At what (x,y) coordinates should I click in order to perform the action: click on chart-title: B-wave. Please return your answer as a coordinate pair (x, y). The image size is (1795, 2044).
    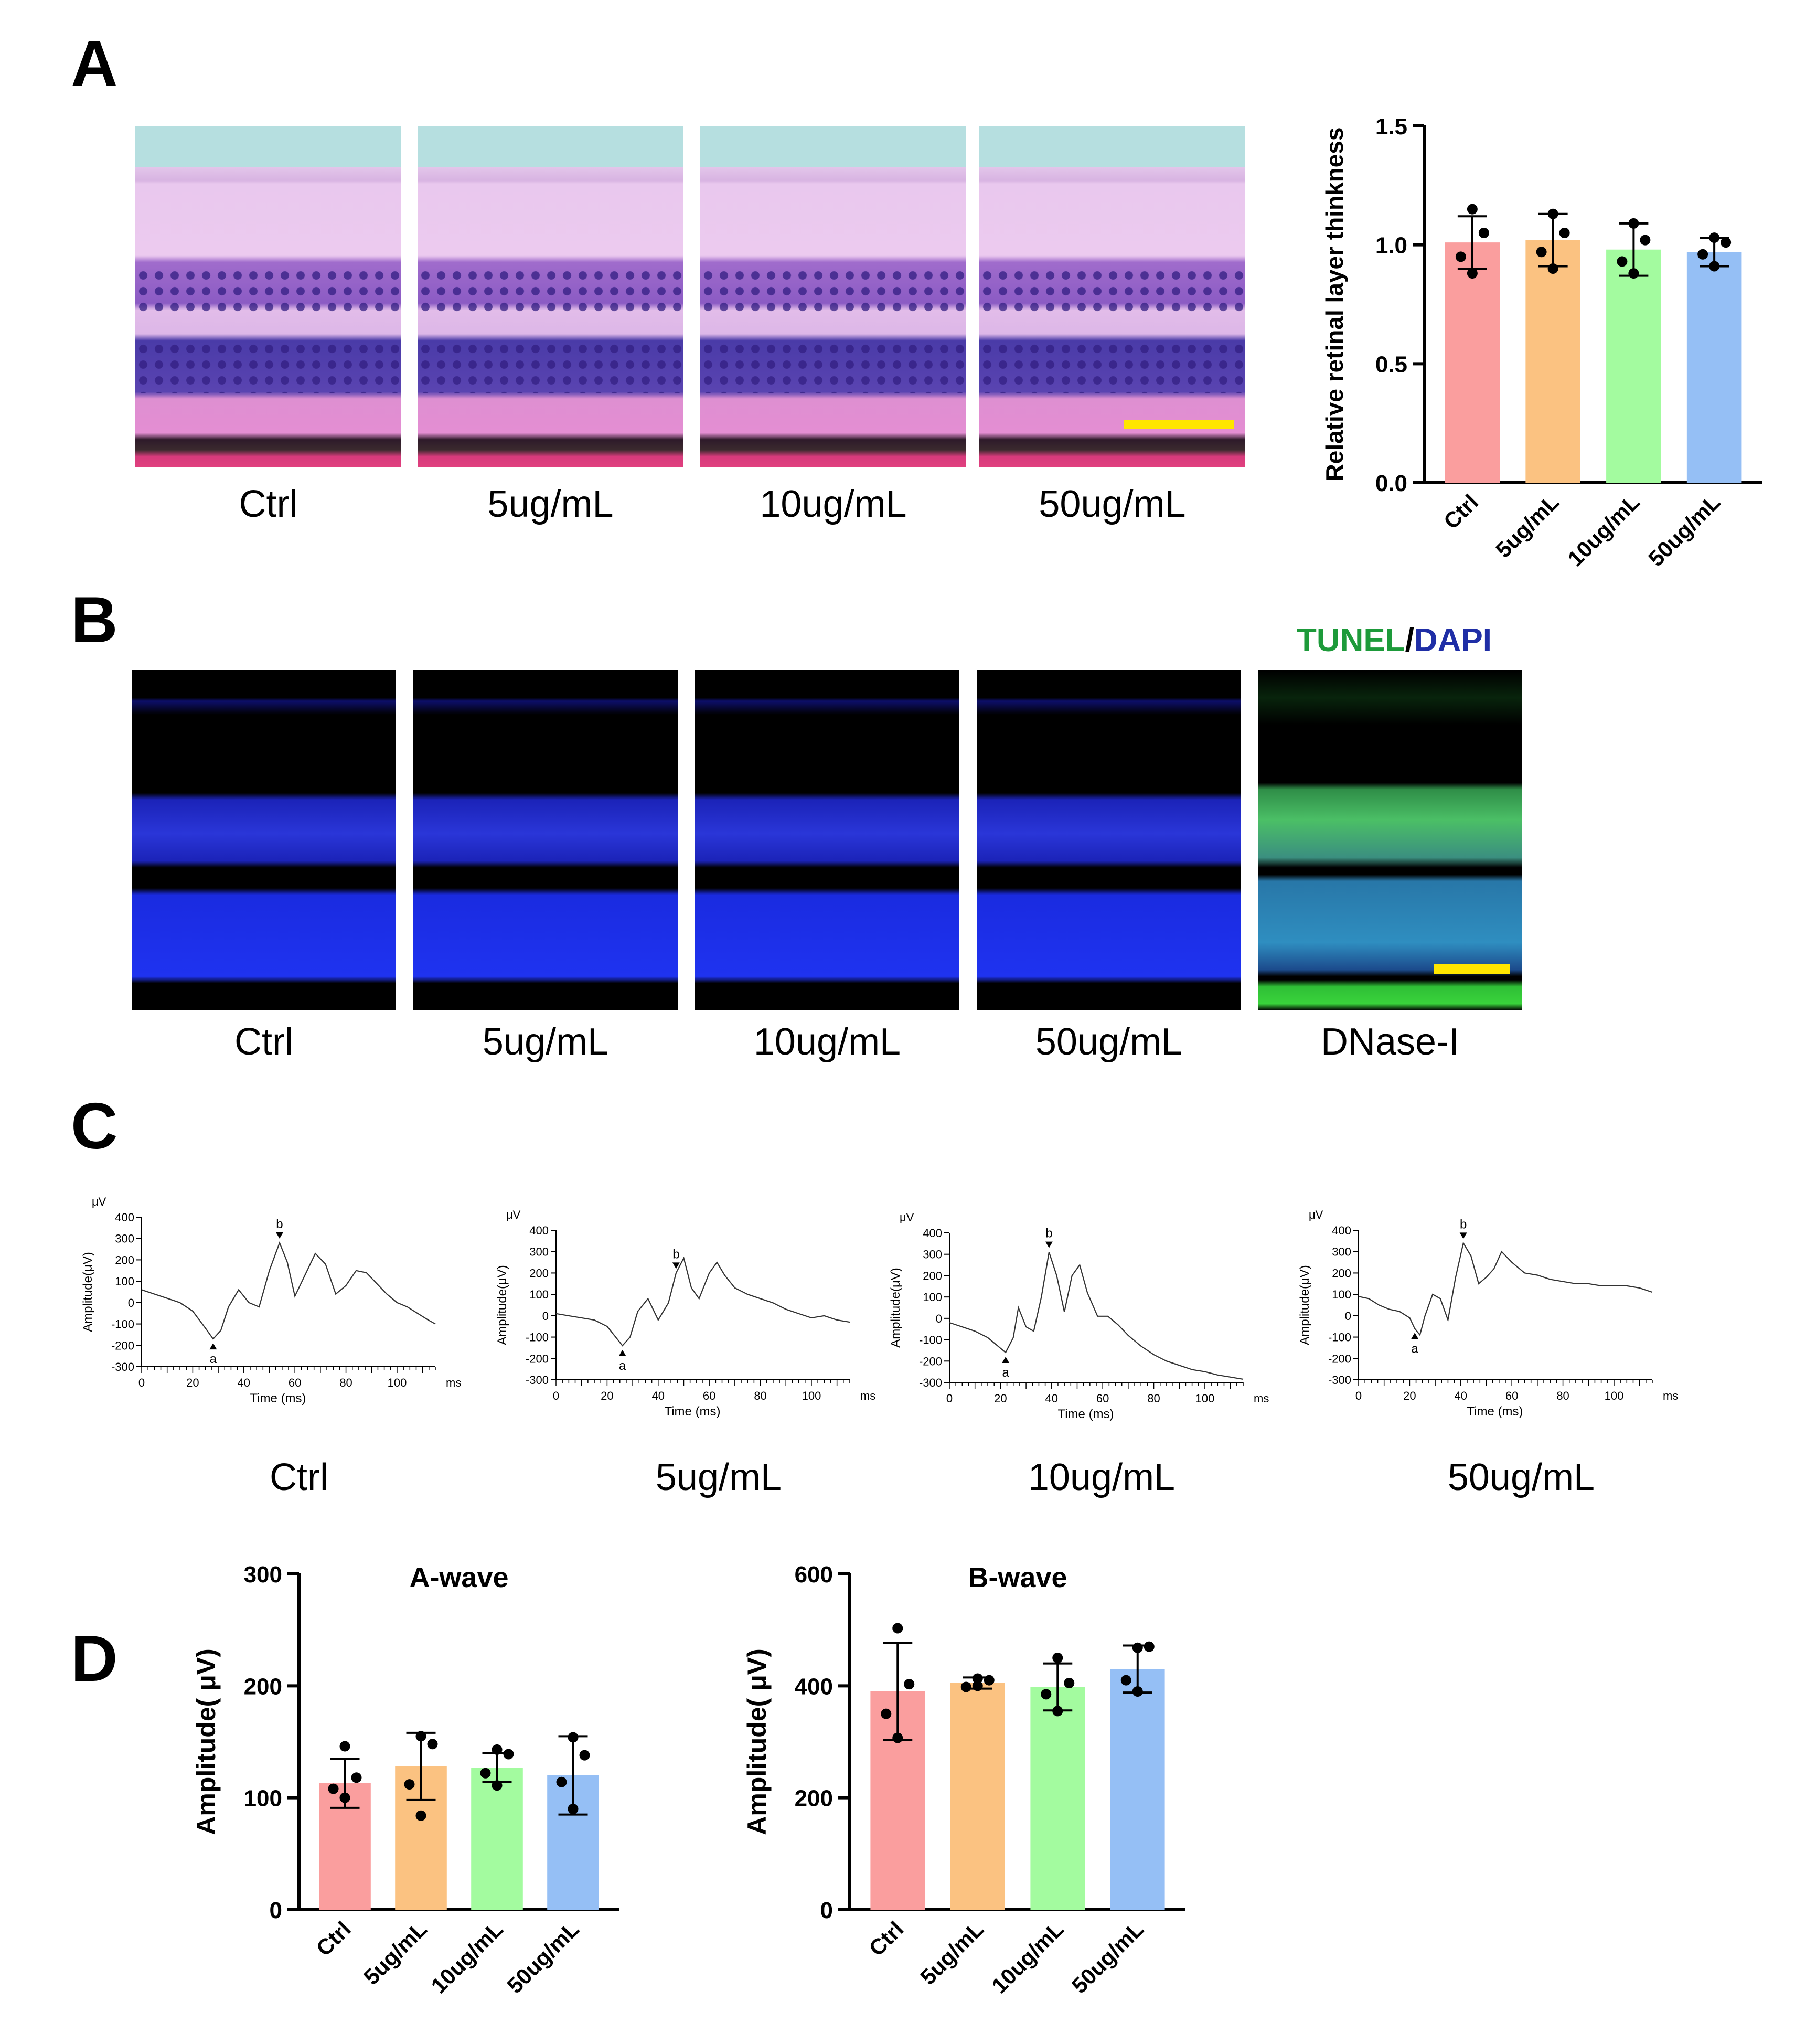
    Looking at the image, I should click on (1017, 1577).